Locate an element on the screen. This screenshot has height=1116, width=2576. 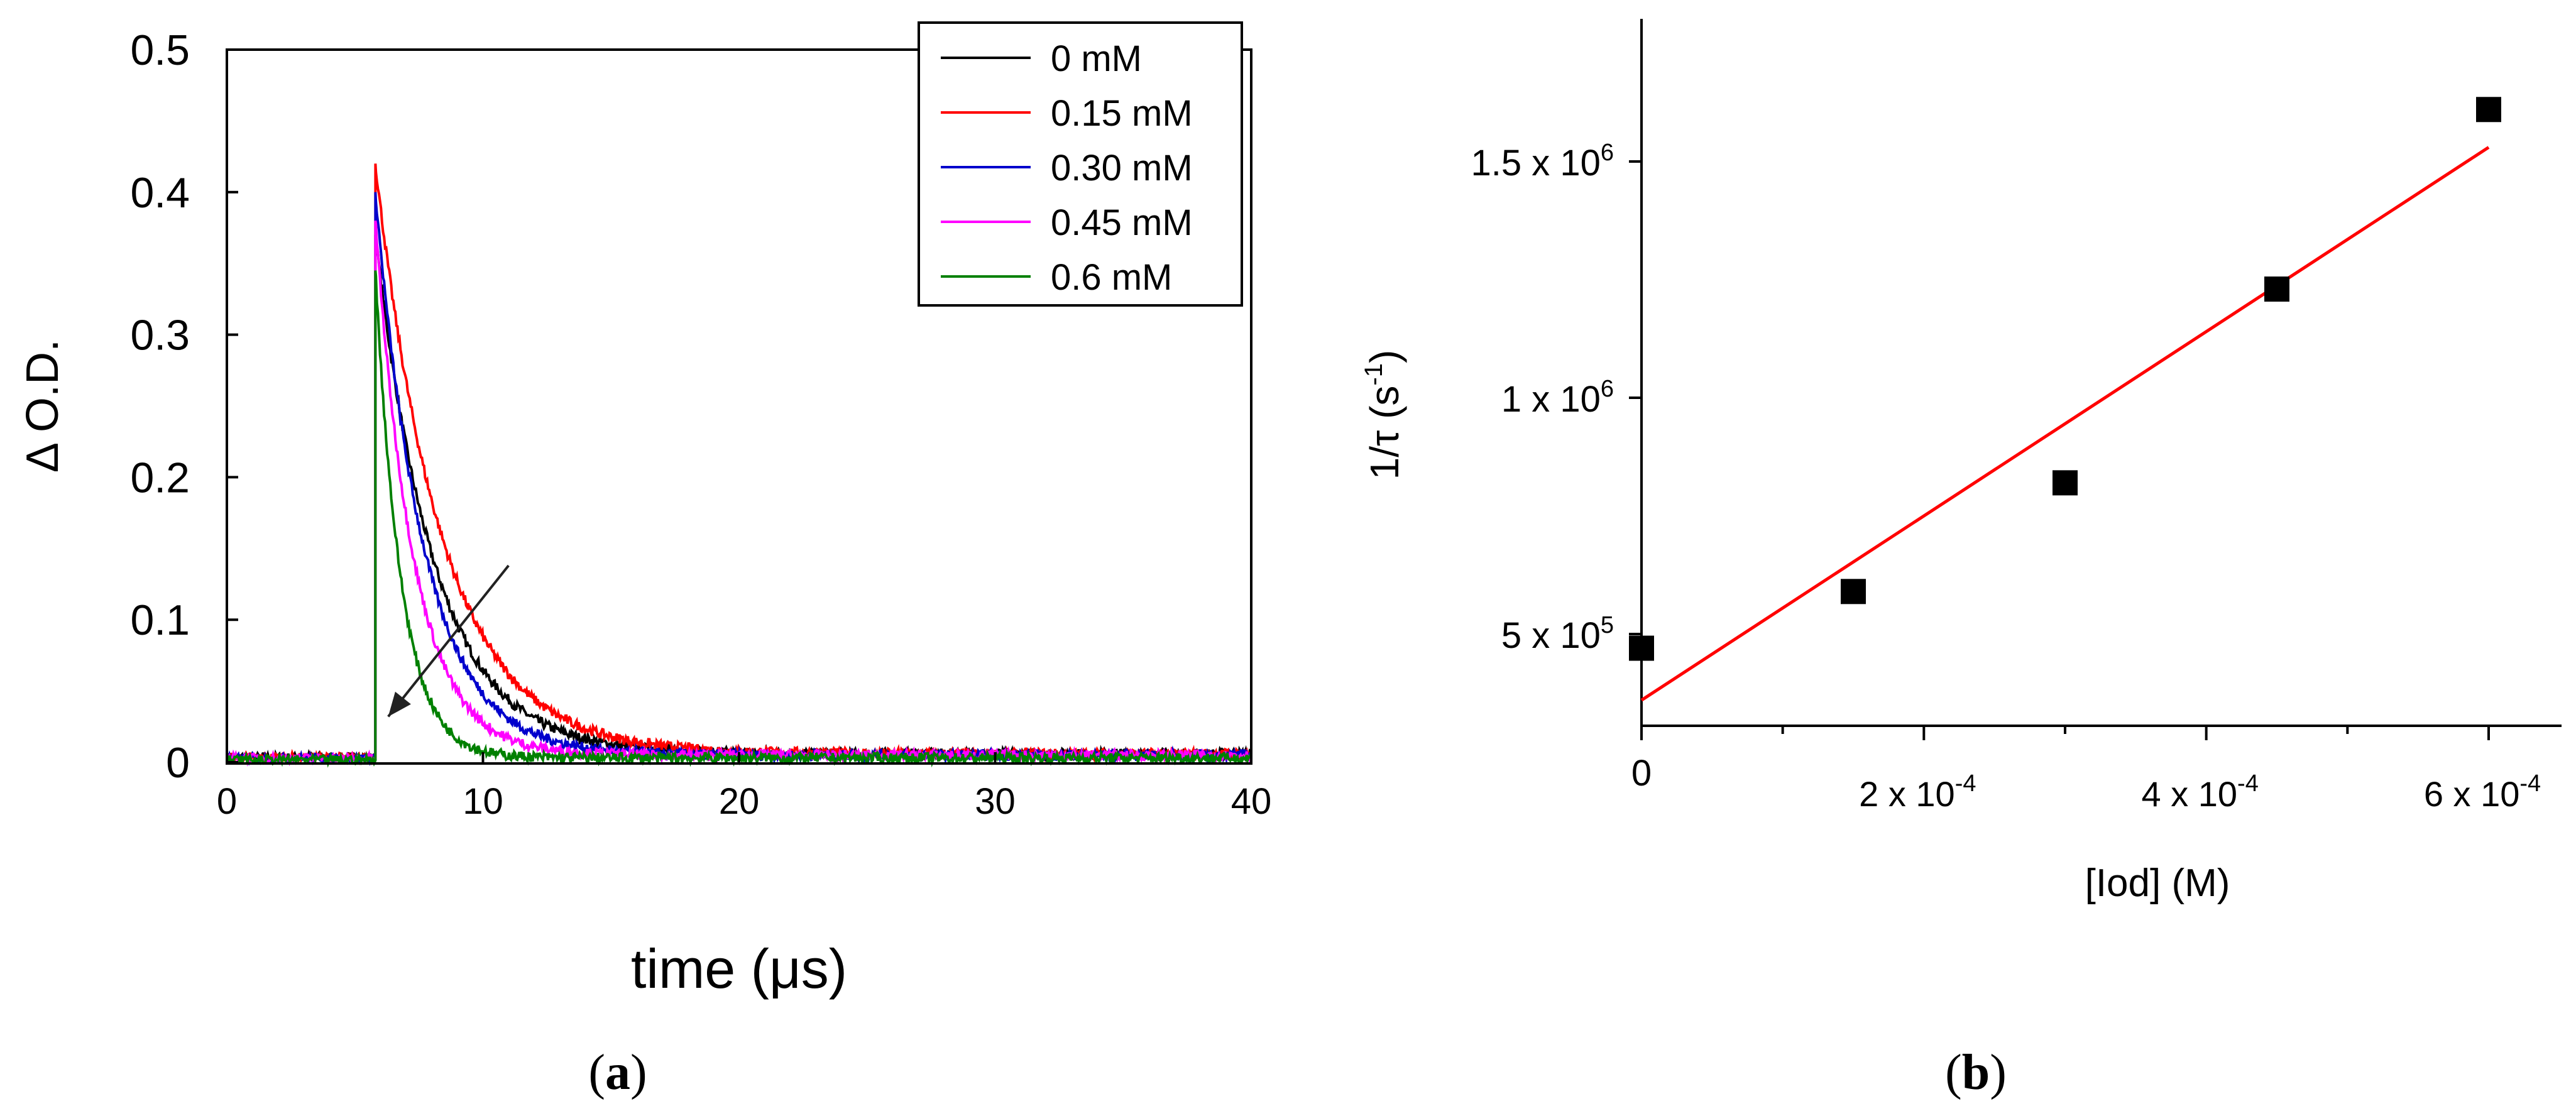
x-axis-label: time (μs) is located at coordinates (739, 969).